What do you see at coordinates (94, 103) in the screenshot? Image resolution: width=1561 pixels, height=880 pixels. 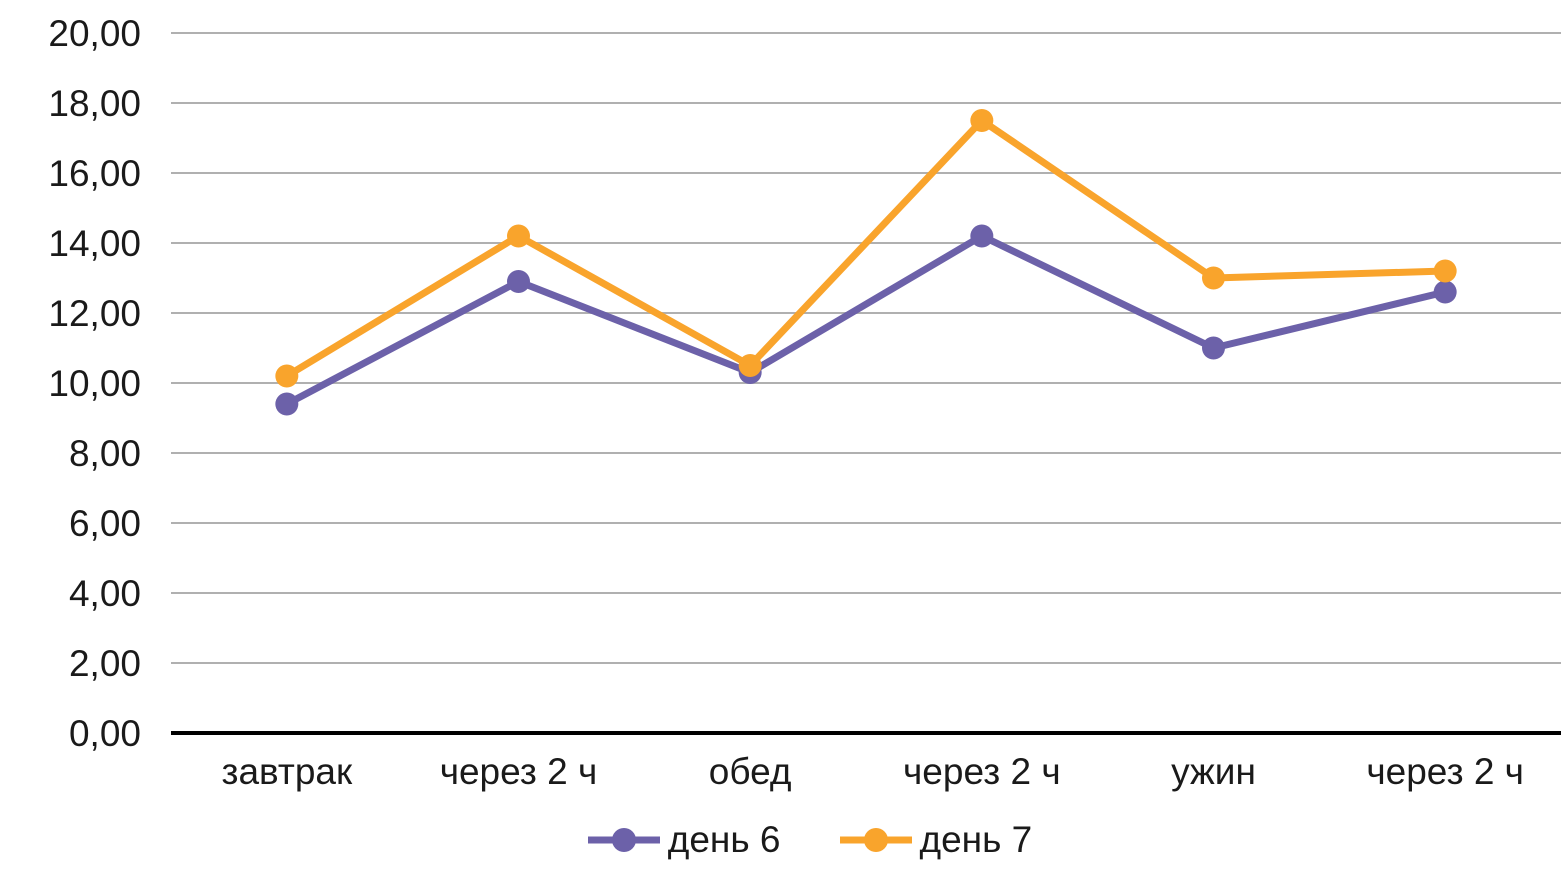 I see `y-tick-label: 18,00` at bounding box center [94, 103].